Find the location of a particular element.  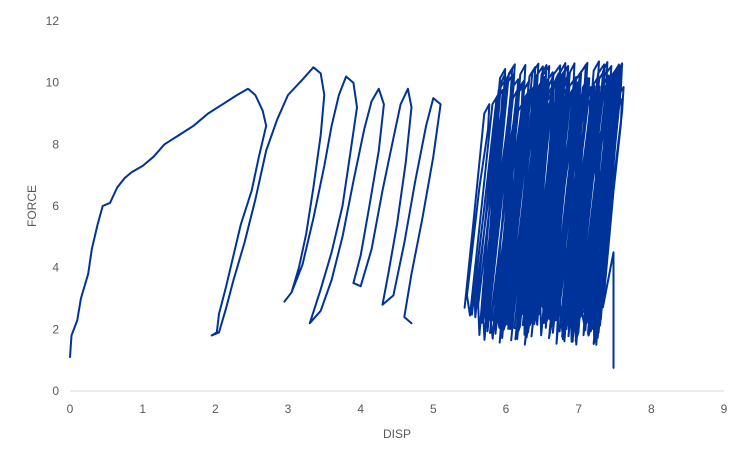

y-tick-label: 8 is located at coordinates (55, 144).